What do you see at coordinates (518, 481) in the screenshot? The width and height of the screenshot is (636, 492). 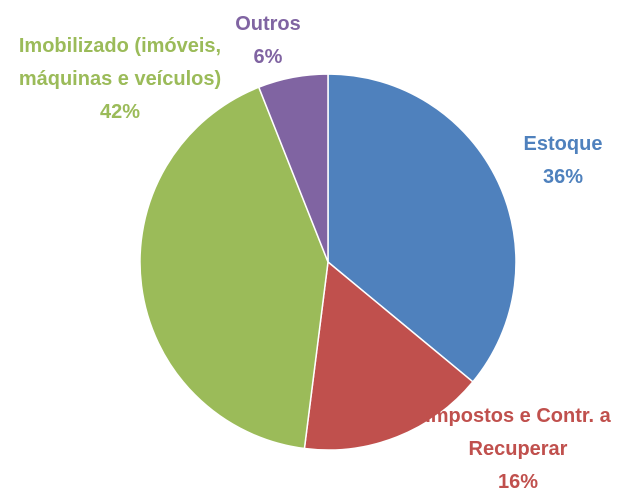 I see `value-label: 16%` at bounding box center [518, 481].